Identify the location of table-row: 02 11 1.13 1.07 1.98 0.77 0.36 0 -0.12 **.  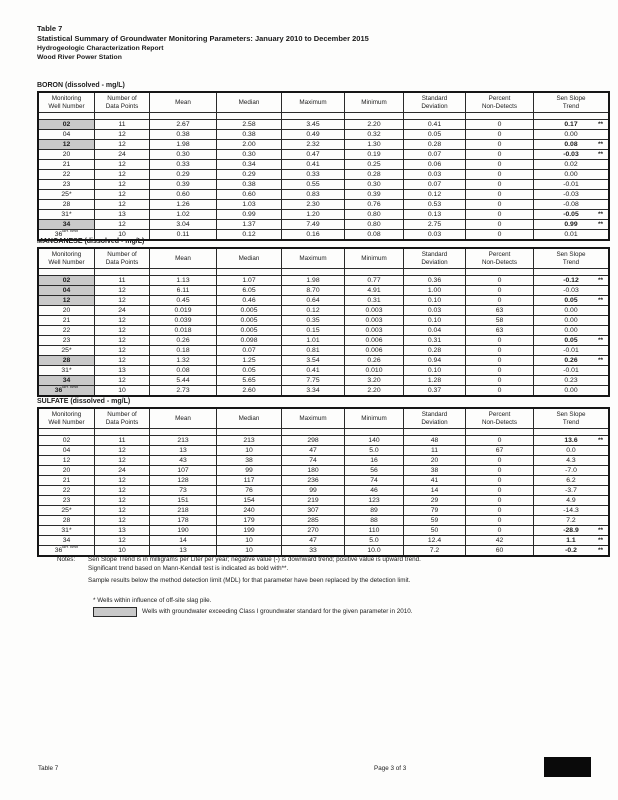
(323, 280).